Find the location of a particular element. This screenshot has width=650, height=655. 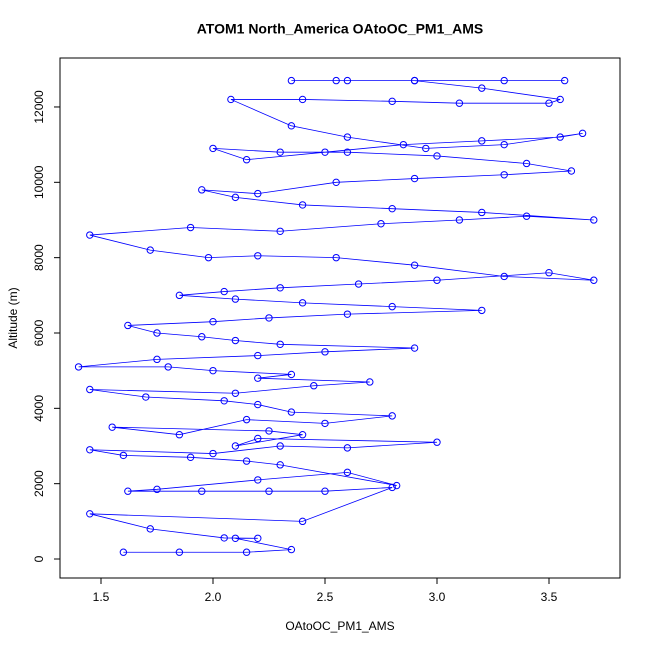

x-tick-label: 2.5 is located at coordinates (325, 597).